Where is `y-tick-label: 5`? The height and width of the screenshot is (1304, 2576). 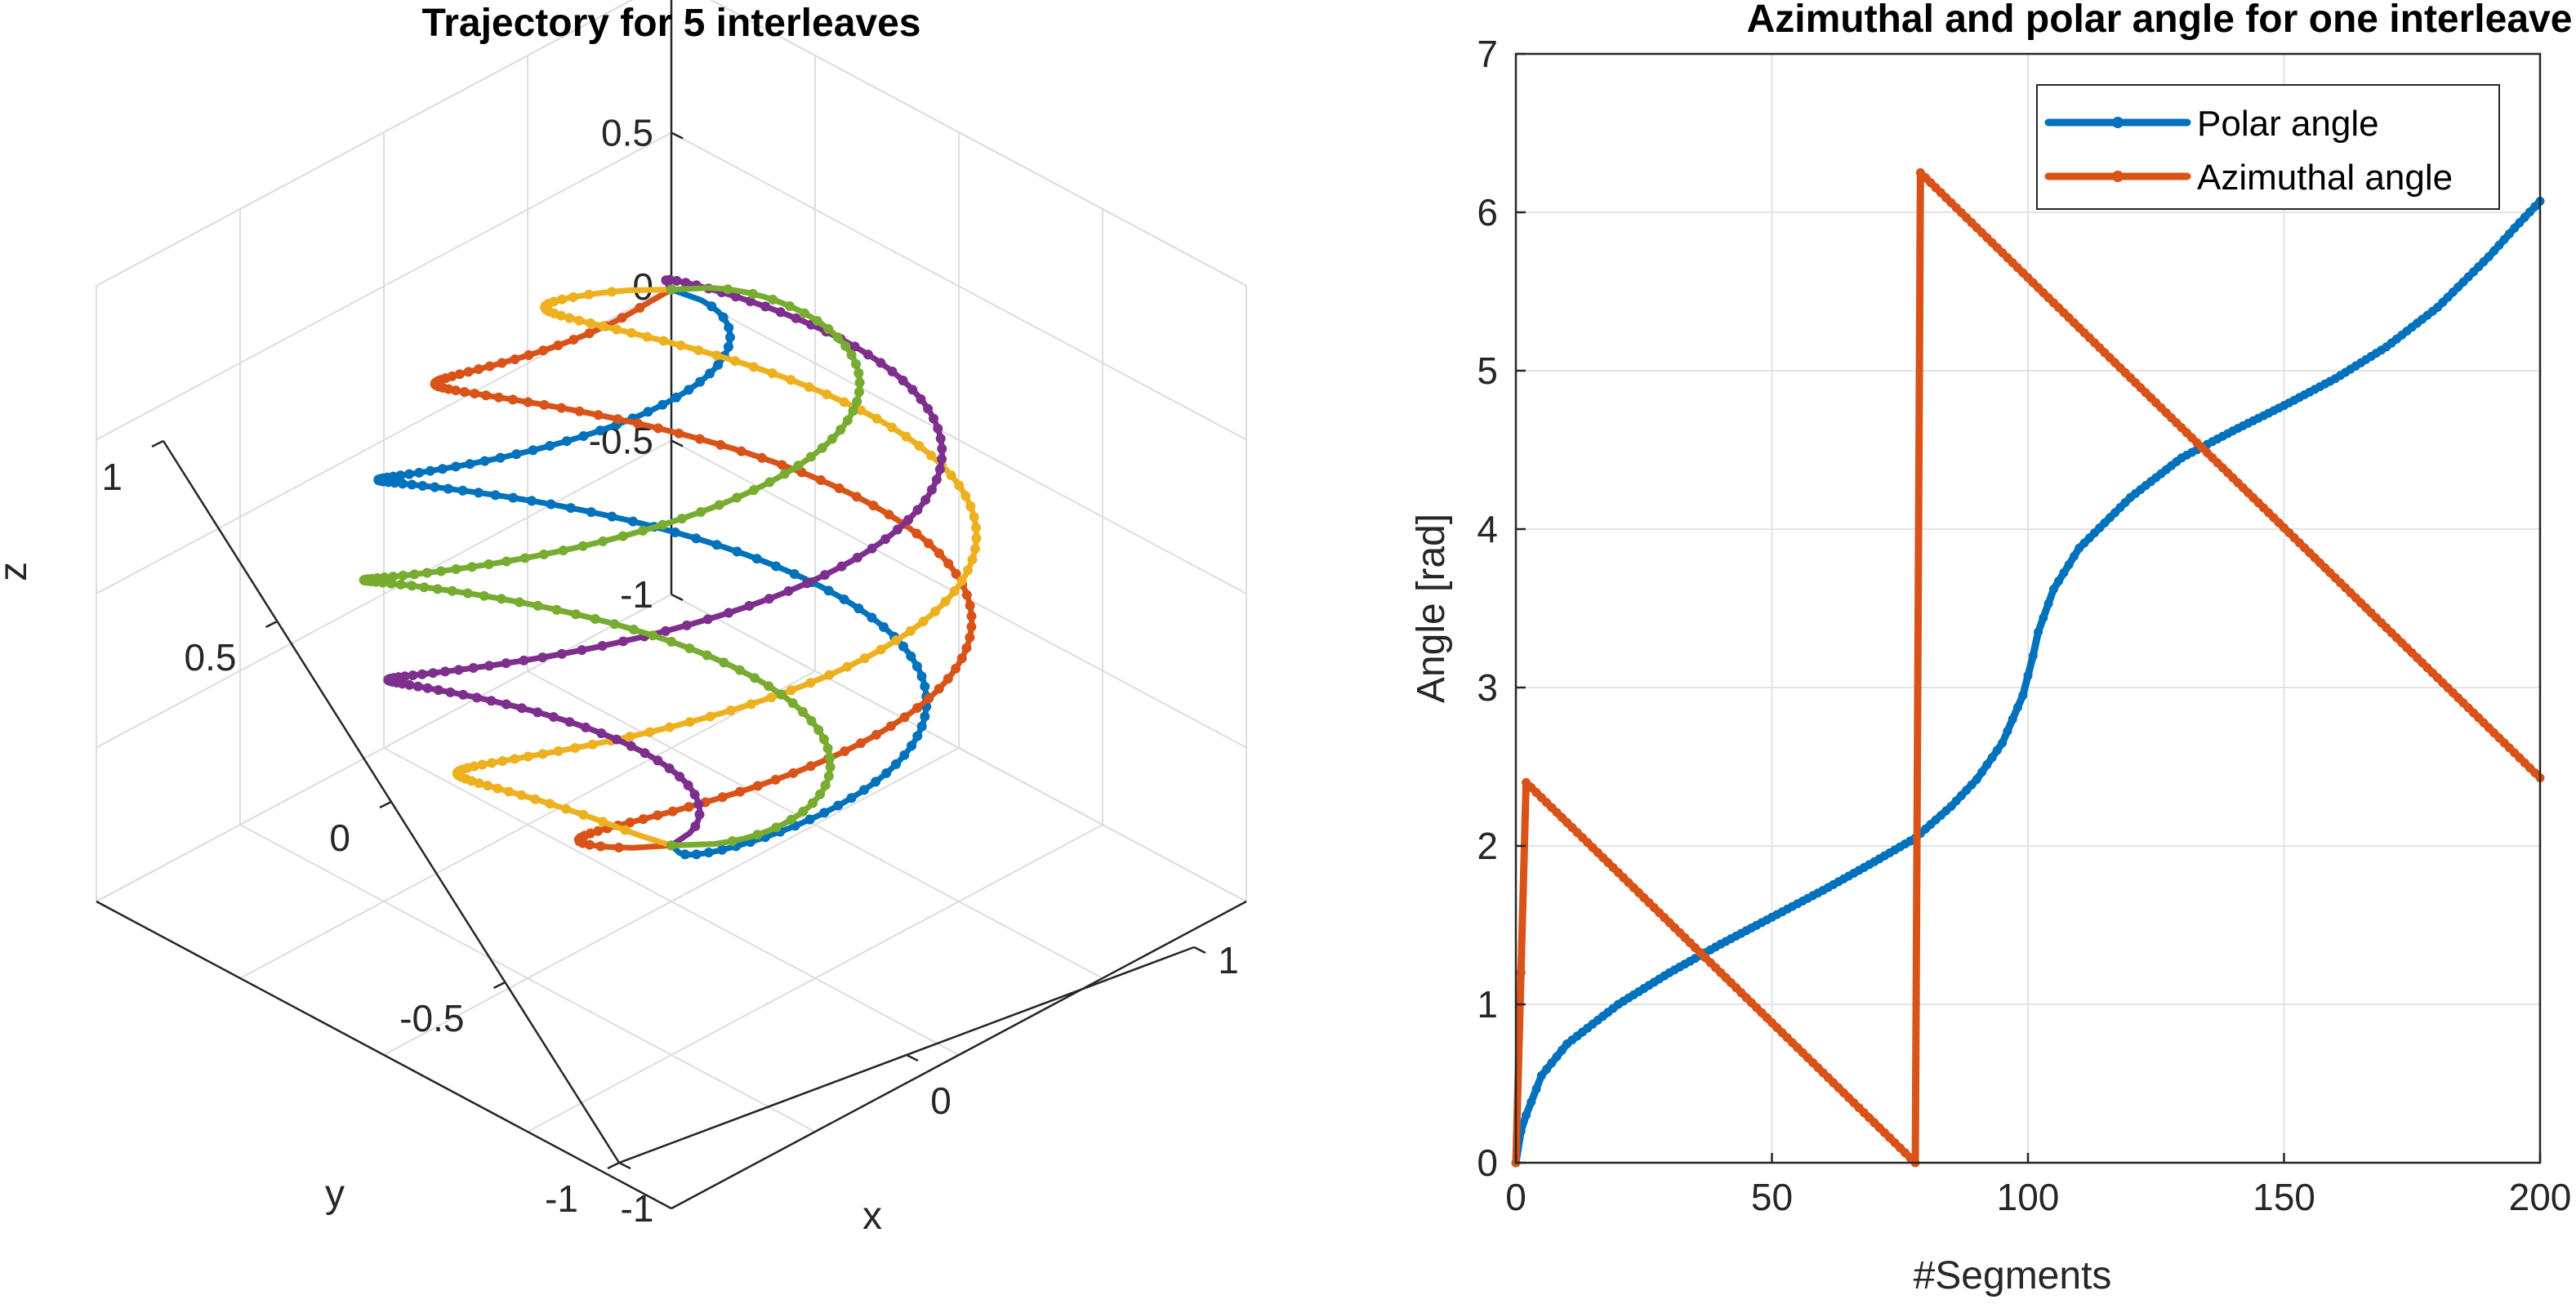 y-tick-label: 5 is located at coordinates (1487, 370).